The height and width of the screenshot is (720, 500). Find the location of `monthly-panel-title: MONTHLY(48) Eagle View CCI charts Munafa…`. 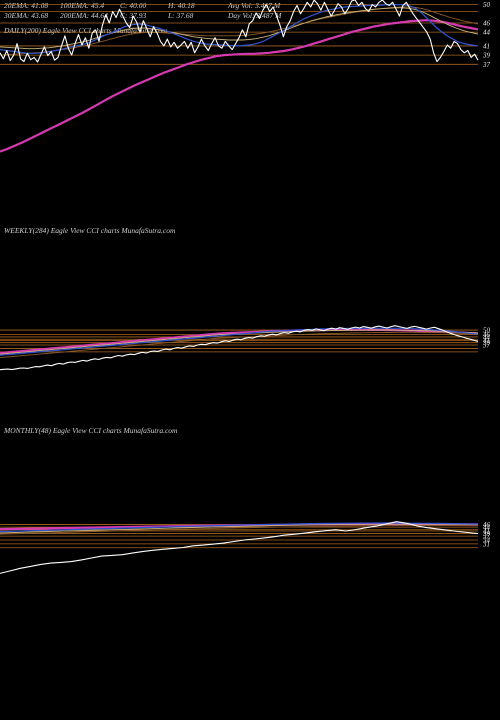

monthly-panel-title: MONTHLY(48) Eagle View CCI charts Munafa… is located at coordinates (90, 430).